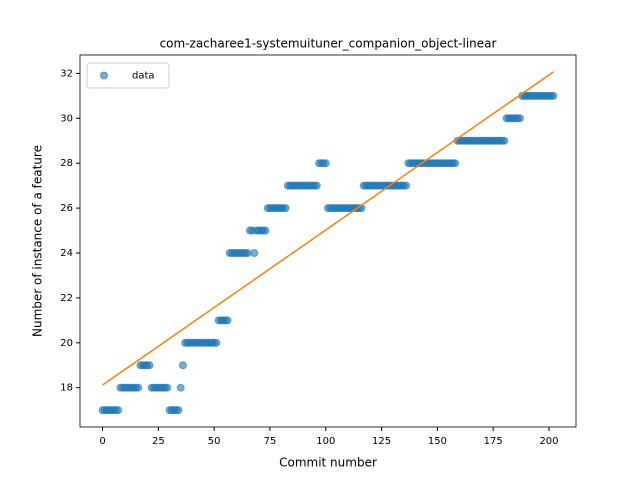 The width and height of the screenshot is (640, 484). I want to click on x-tick-label: 50, so click(214, 441).